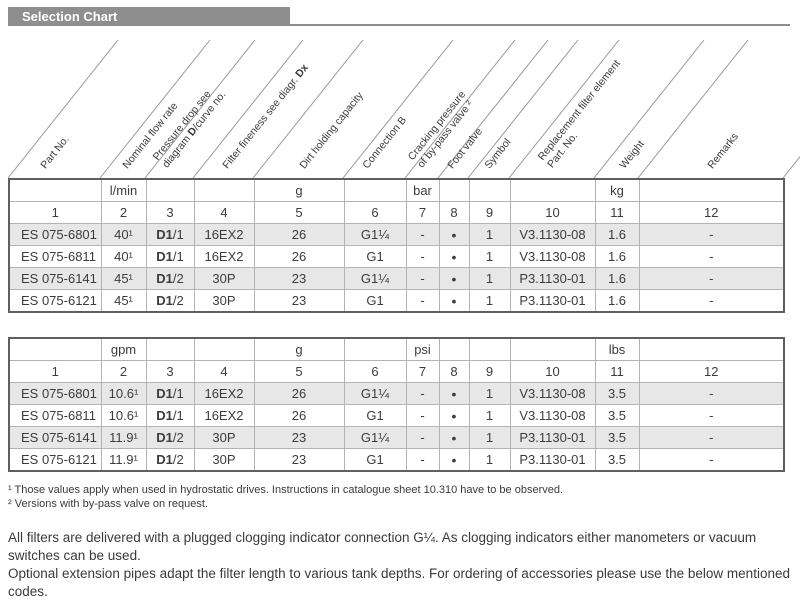 This screenshot has height=600, width=800. Describe the element at coordinates (299, 371) in the screenshot. I see `table-cell: 5` at that location.